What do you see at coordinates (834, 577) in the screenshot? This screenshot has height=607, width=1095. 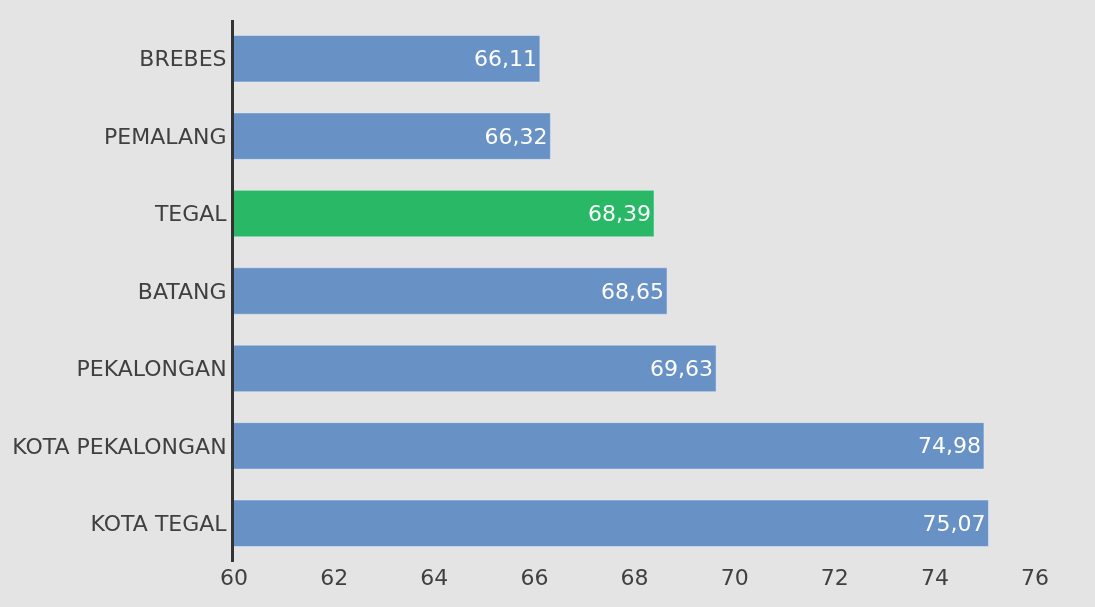 I see `x-tick-label: 72` at bounding box center [834, 577].